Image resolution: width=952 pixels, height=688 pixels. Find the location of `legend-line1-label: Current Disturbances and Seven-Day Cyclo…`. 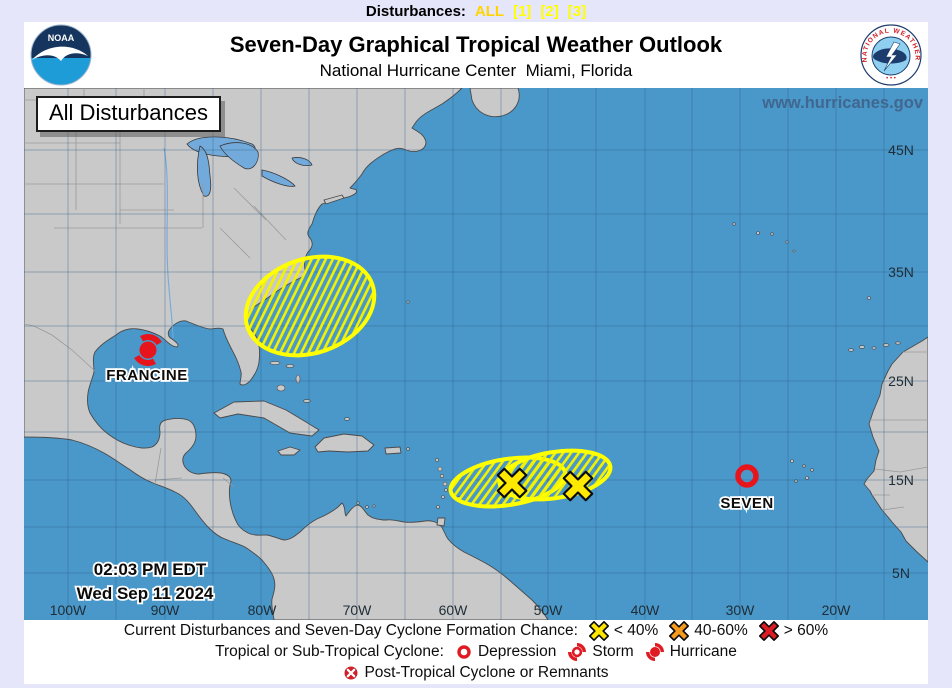

legend-line1-label: Current Disturbances and Seven-Day Cyclo… is located at coordinates (350, 630).